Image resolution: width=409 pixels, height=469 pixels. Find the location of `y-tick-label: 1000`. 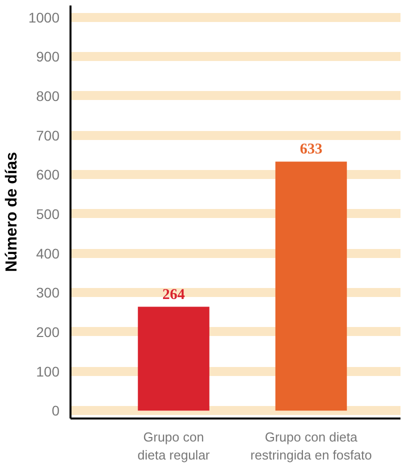

y-tick-label: 1000 is located at coordinates (44, 17).